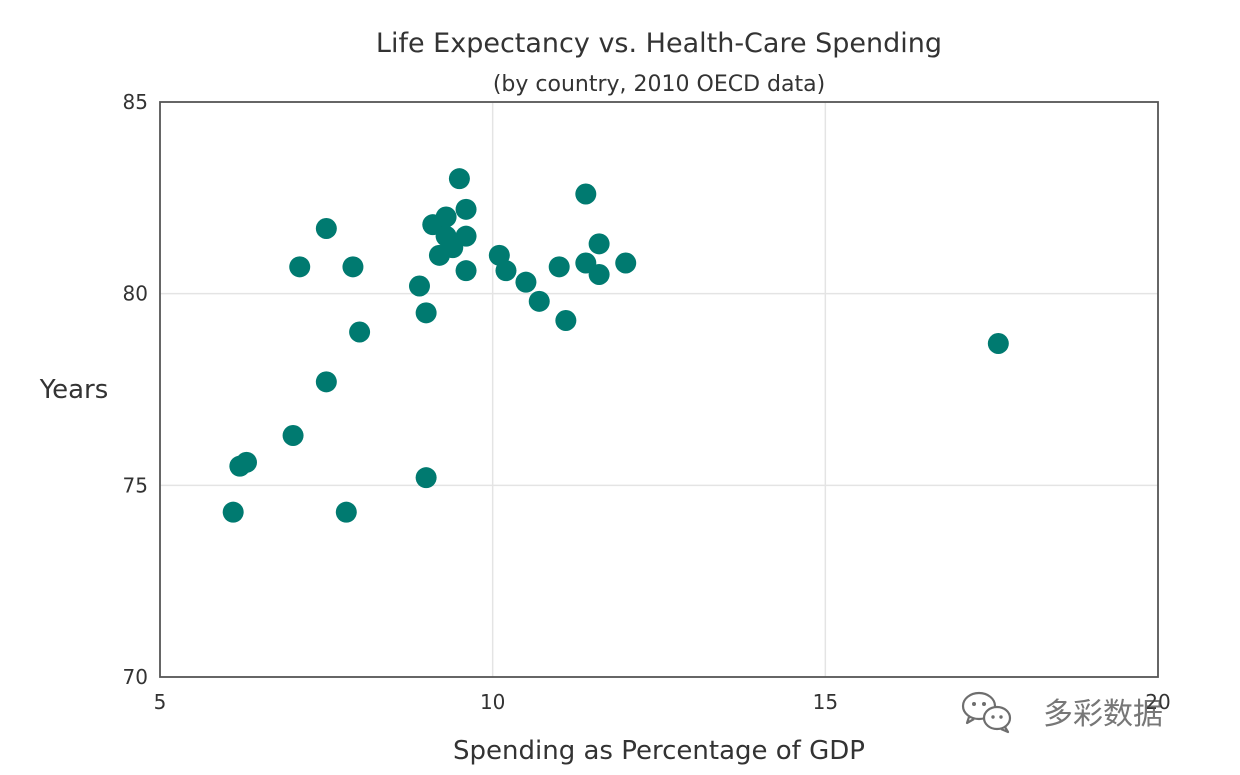  What do you see at coordinates (74, 390) in the screenshot?
I see `y-axis-label: Years` at bounding box center [74, 390].